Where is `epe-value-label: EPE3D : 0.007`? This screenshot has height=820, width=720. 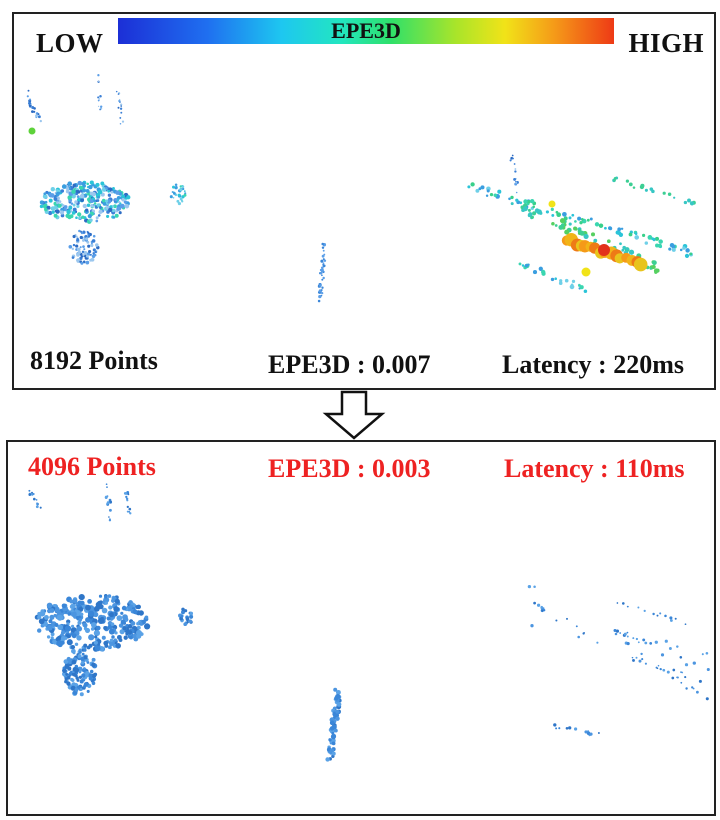 epe-value-label: EPE3D : 0.007 is located at coordinates (349, 364).